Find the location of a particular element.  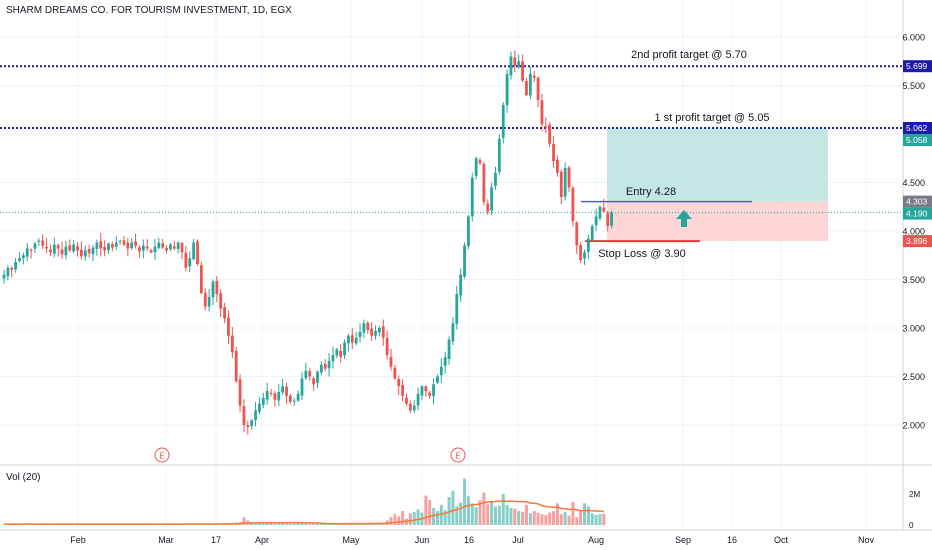

time-axis-tick-label: Mar is located at coordinates (166, 540).